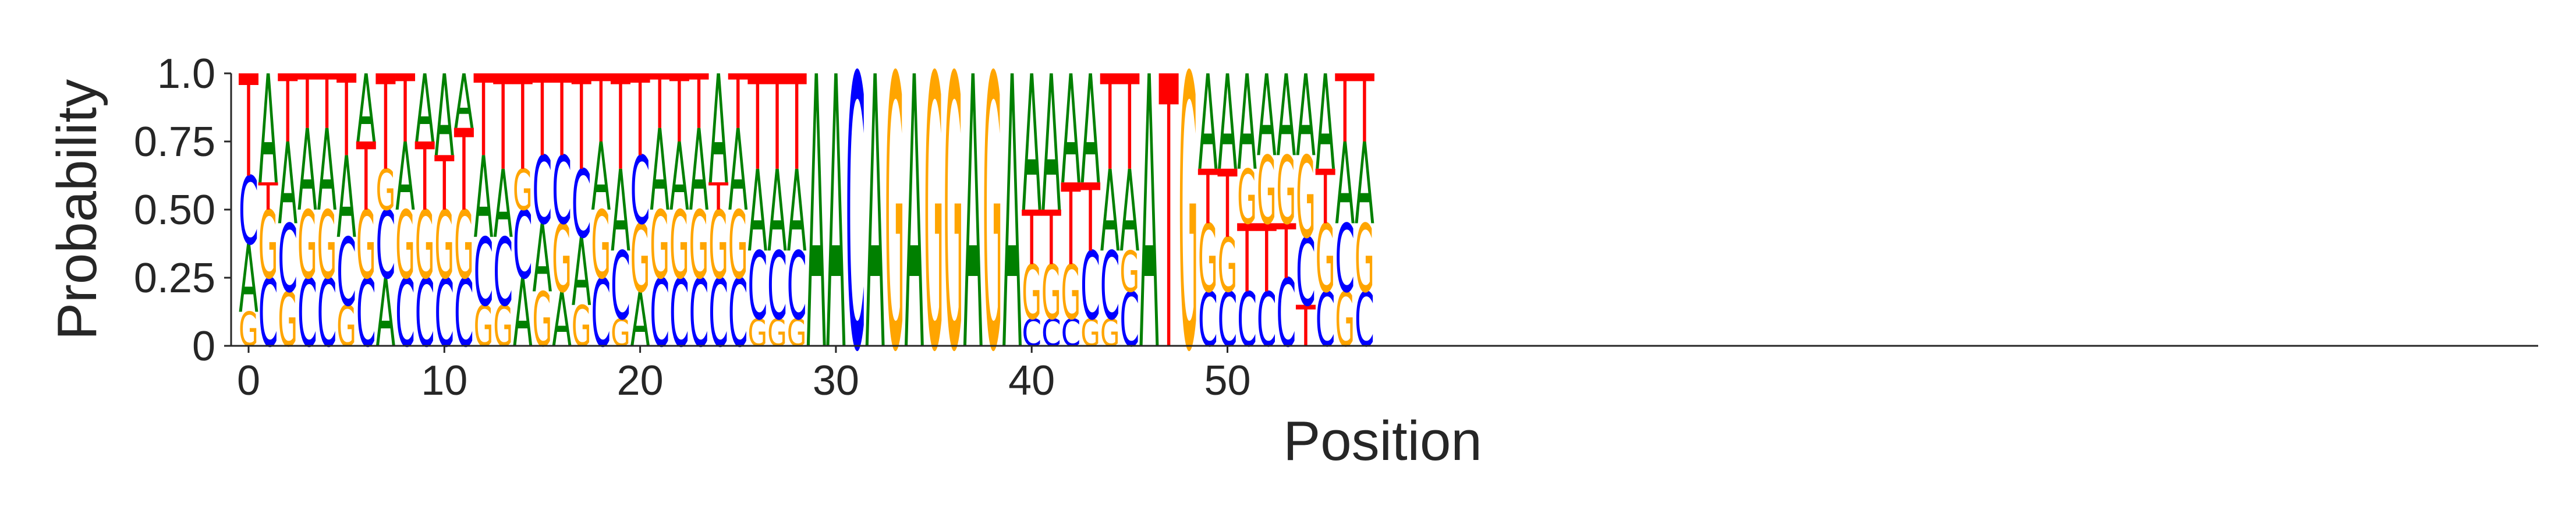 This screenshot has height=524, width=2576. What do you see at coordinates (307, 245) in the screenshot?
I see `logo-letter-g-pos-3: G` at bounding box center [307, 245].